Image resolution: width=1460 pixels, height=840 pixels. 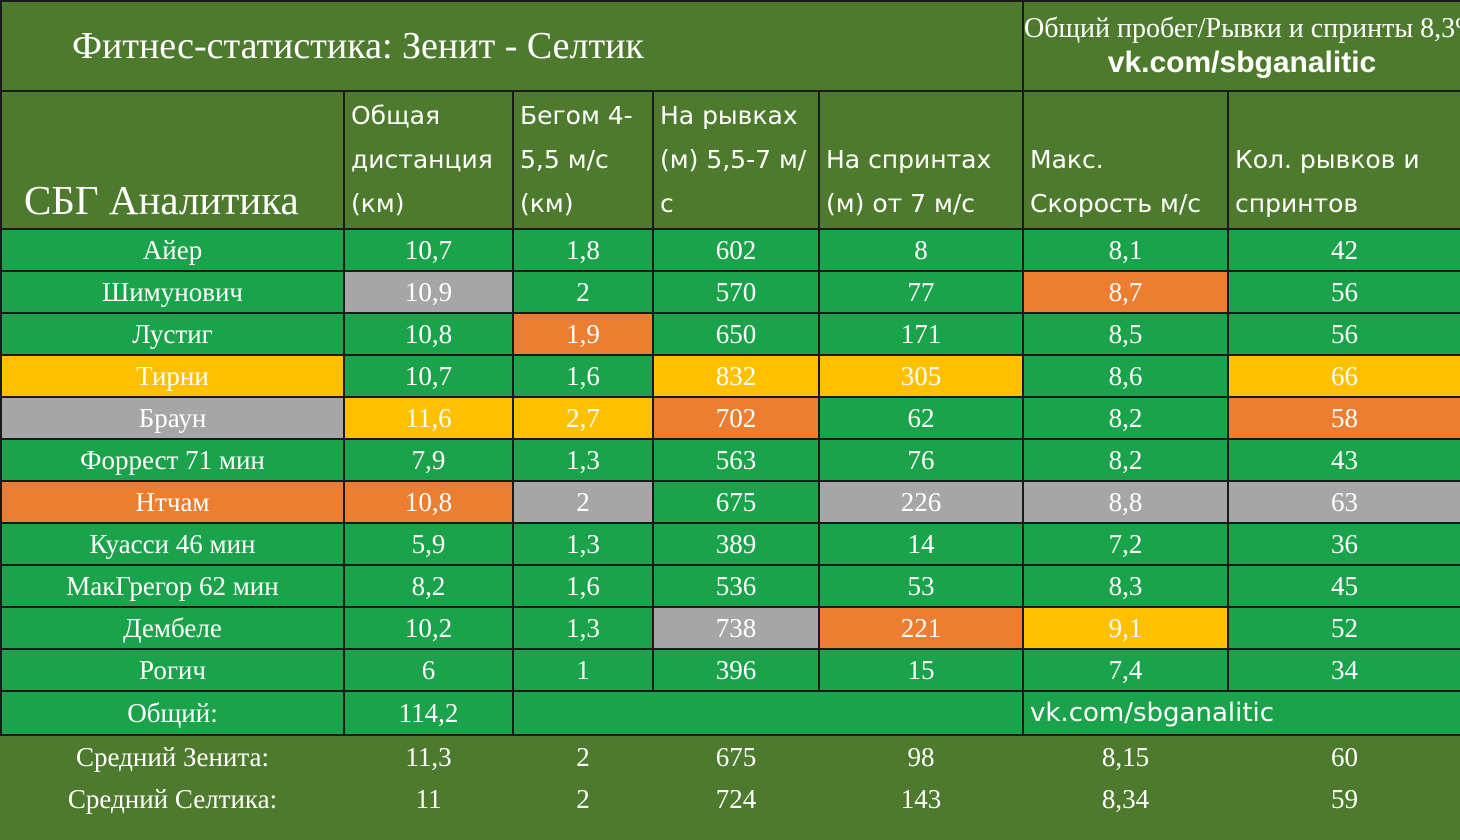 What do you see at coordinates (1344, 756) in the screenshot?
I see `average-value: 60` at bounding box center [1344, 756].